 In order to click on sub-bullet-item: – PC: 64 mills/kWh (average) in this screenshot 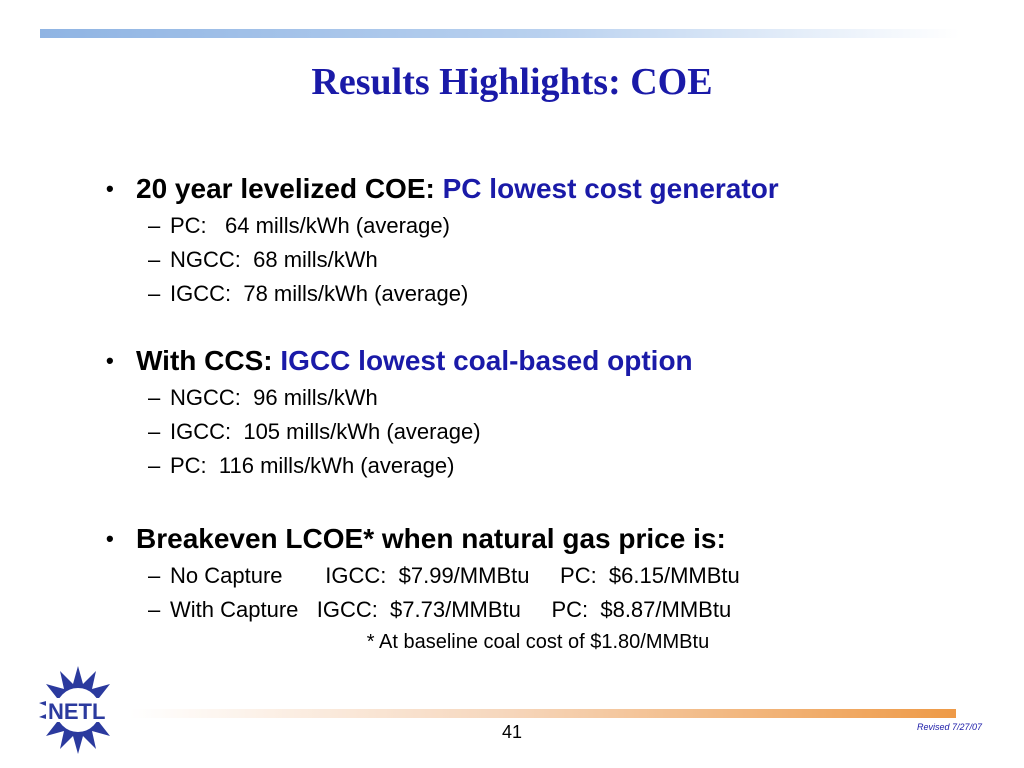, I will do `click(463, 226)`.